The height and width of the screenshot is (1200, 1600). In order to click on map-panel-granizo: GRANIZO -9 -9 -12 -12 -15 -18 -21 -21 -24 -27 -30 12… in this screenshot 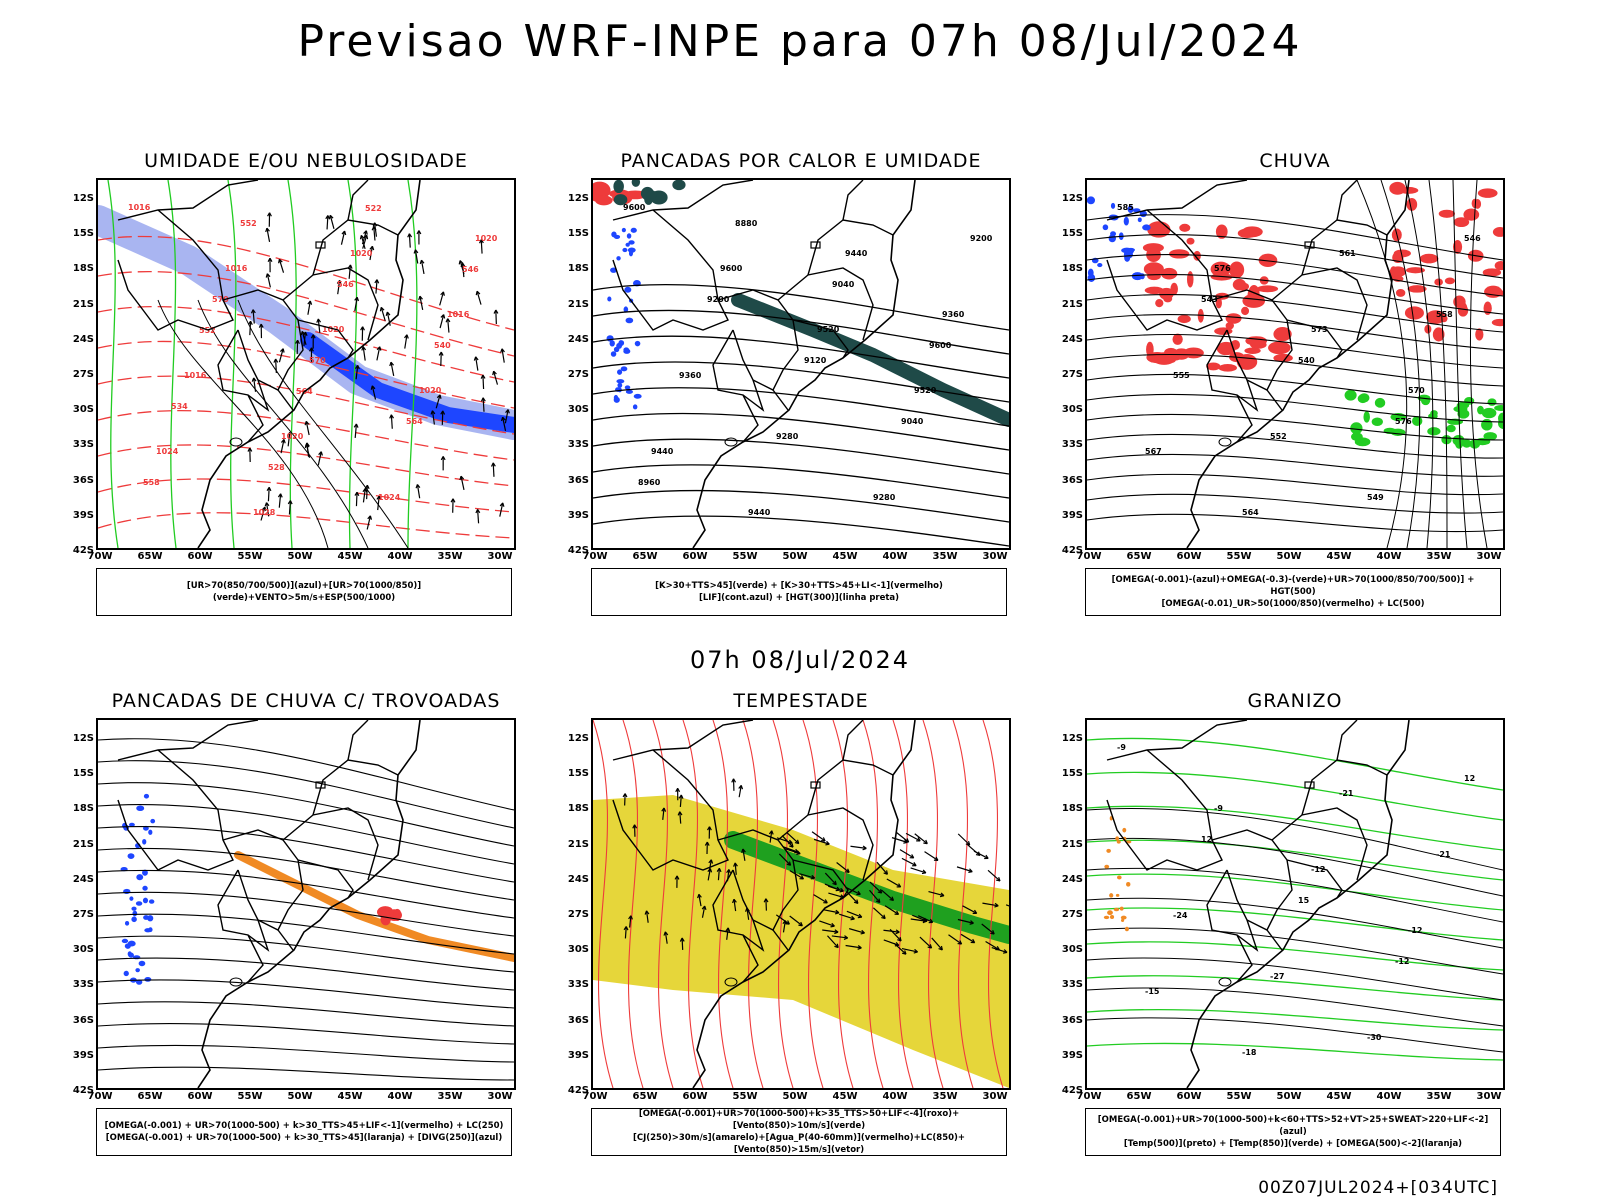, I will do `click(1291, 930)`.